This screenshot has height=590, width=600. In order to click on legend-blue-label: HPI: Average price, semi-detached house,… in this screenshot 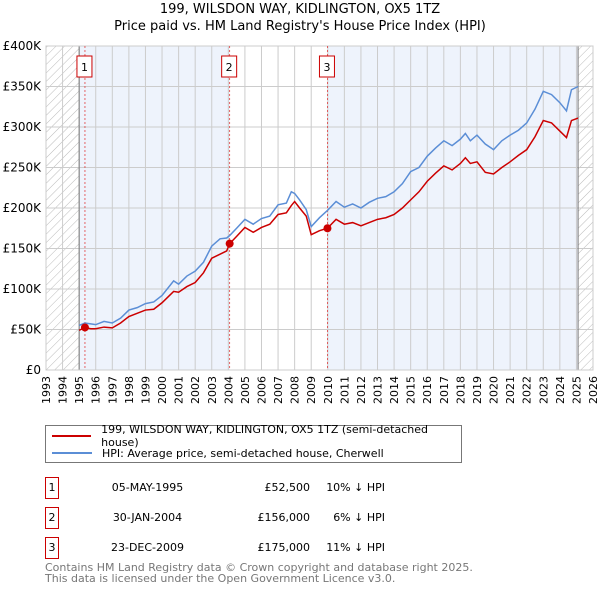, I will do `click(243, 453)`.